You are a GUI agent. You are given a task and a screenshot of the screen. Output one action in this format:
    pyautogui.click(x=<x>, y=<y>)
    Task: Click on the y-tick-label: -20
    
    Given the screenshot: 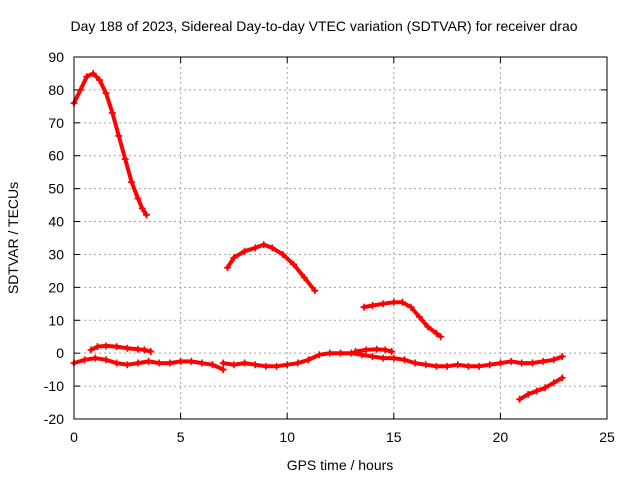 What is the action you would take?
    pyautogui.click(x=54, y=419)
    